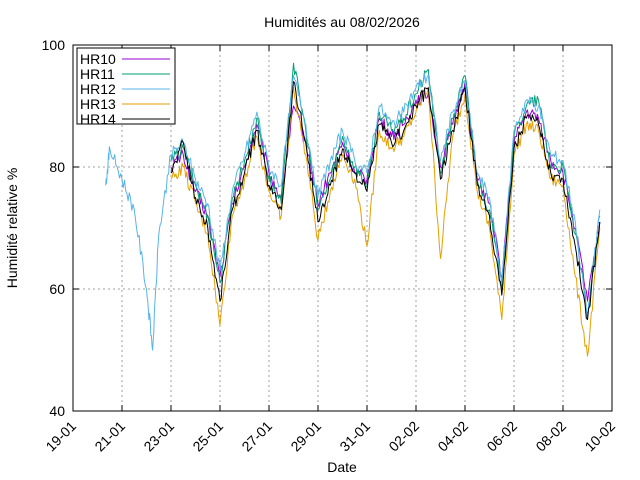  What do you see at coordinates (403, 436) in the screenshot?
I see `x-tick-label: 02-02` at bounding box center [403, 436].